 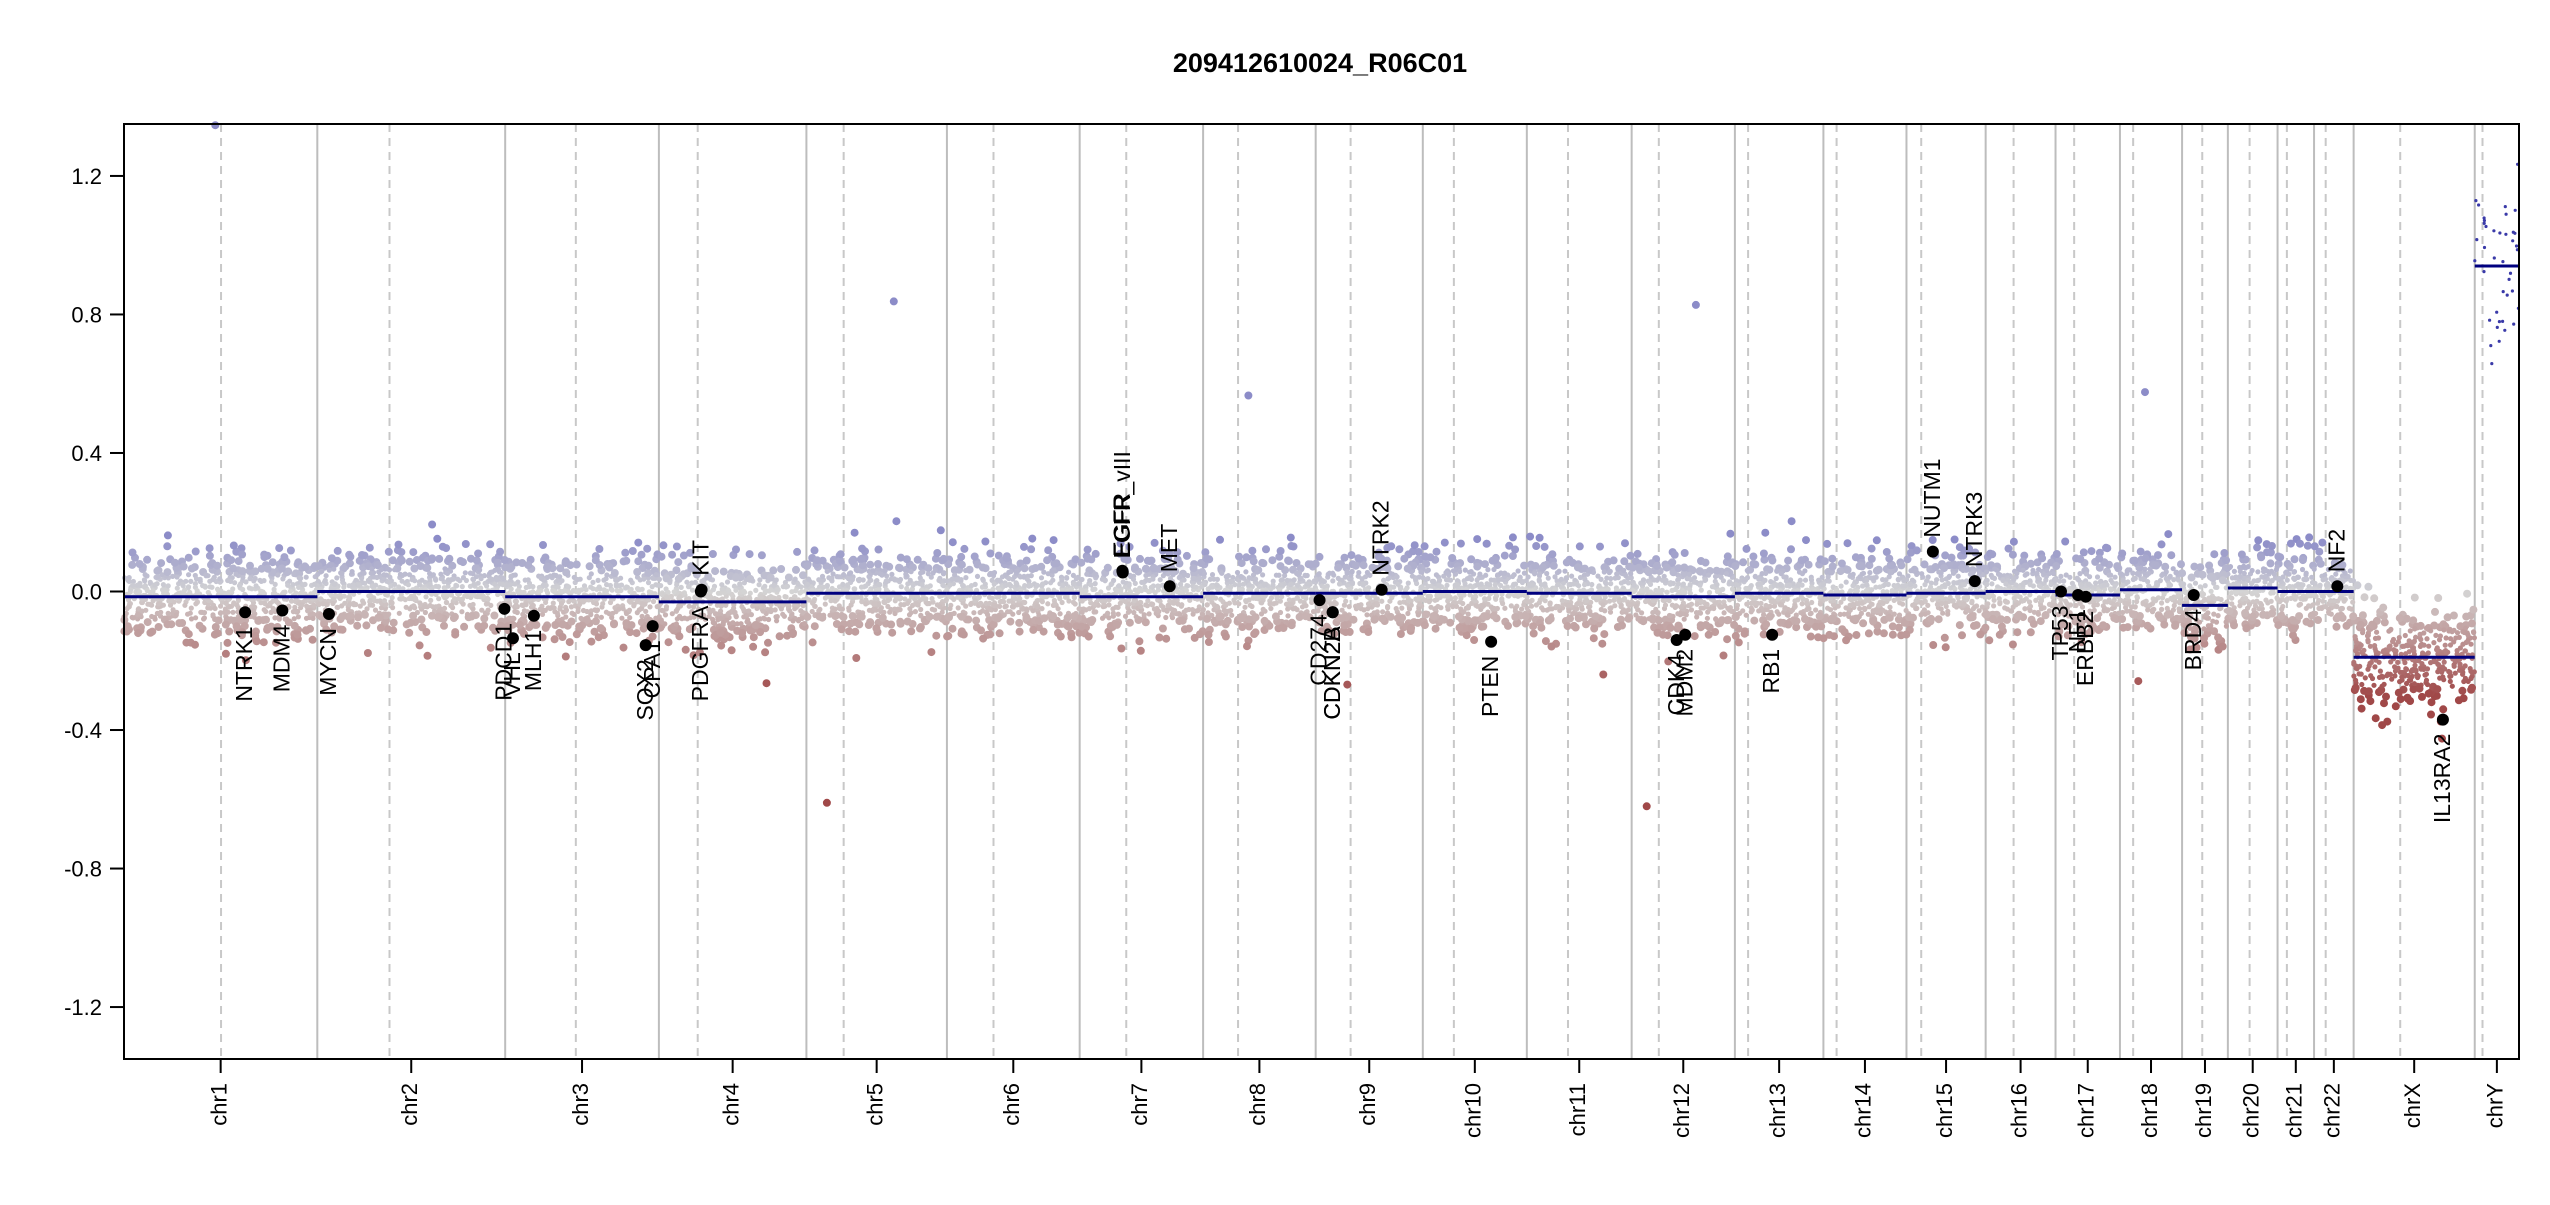 I want to click on y-tick-label: 0.8, so click(x=86, y=314).